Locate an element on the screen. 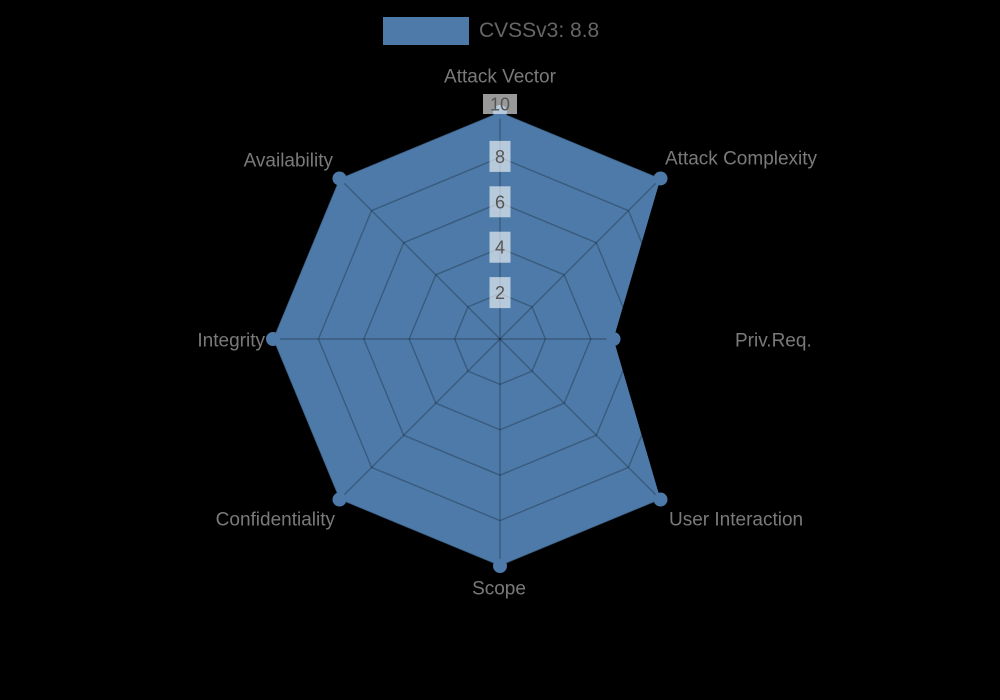 This screenshot has height=700, width=1000. tick-label-8: 8 is located at coordinates (500, 157).